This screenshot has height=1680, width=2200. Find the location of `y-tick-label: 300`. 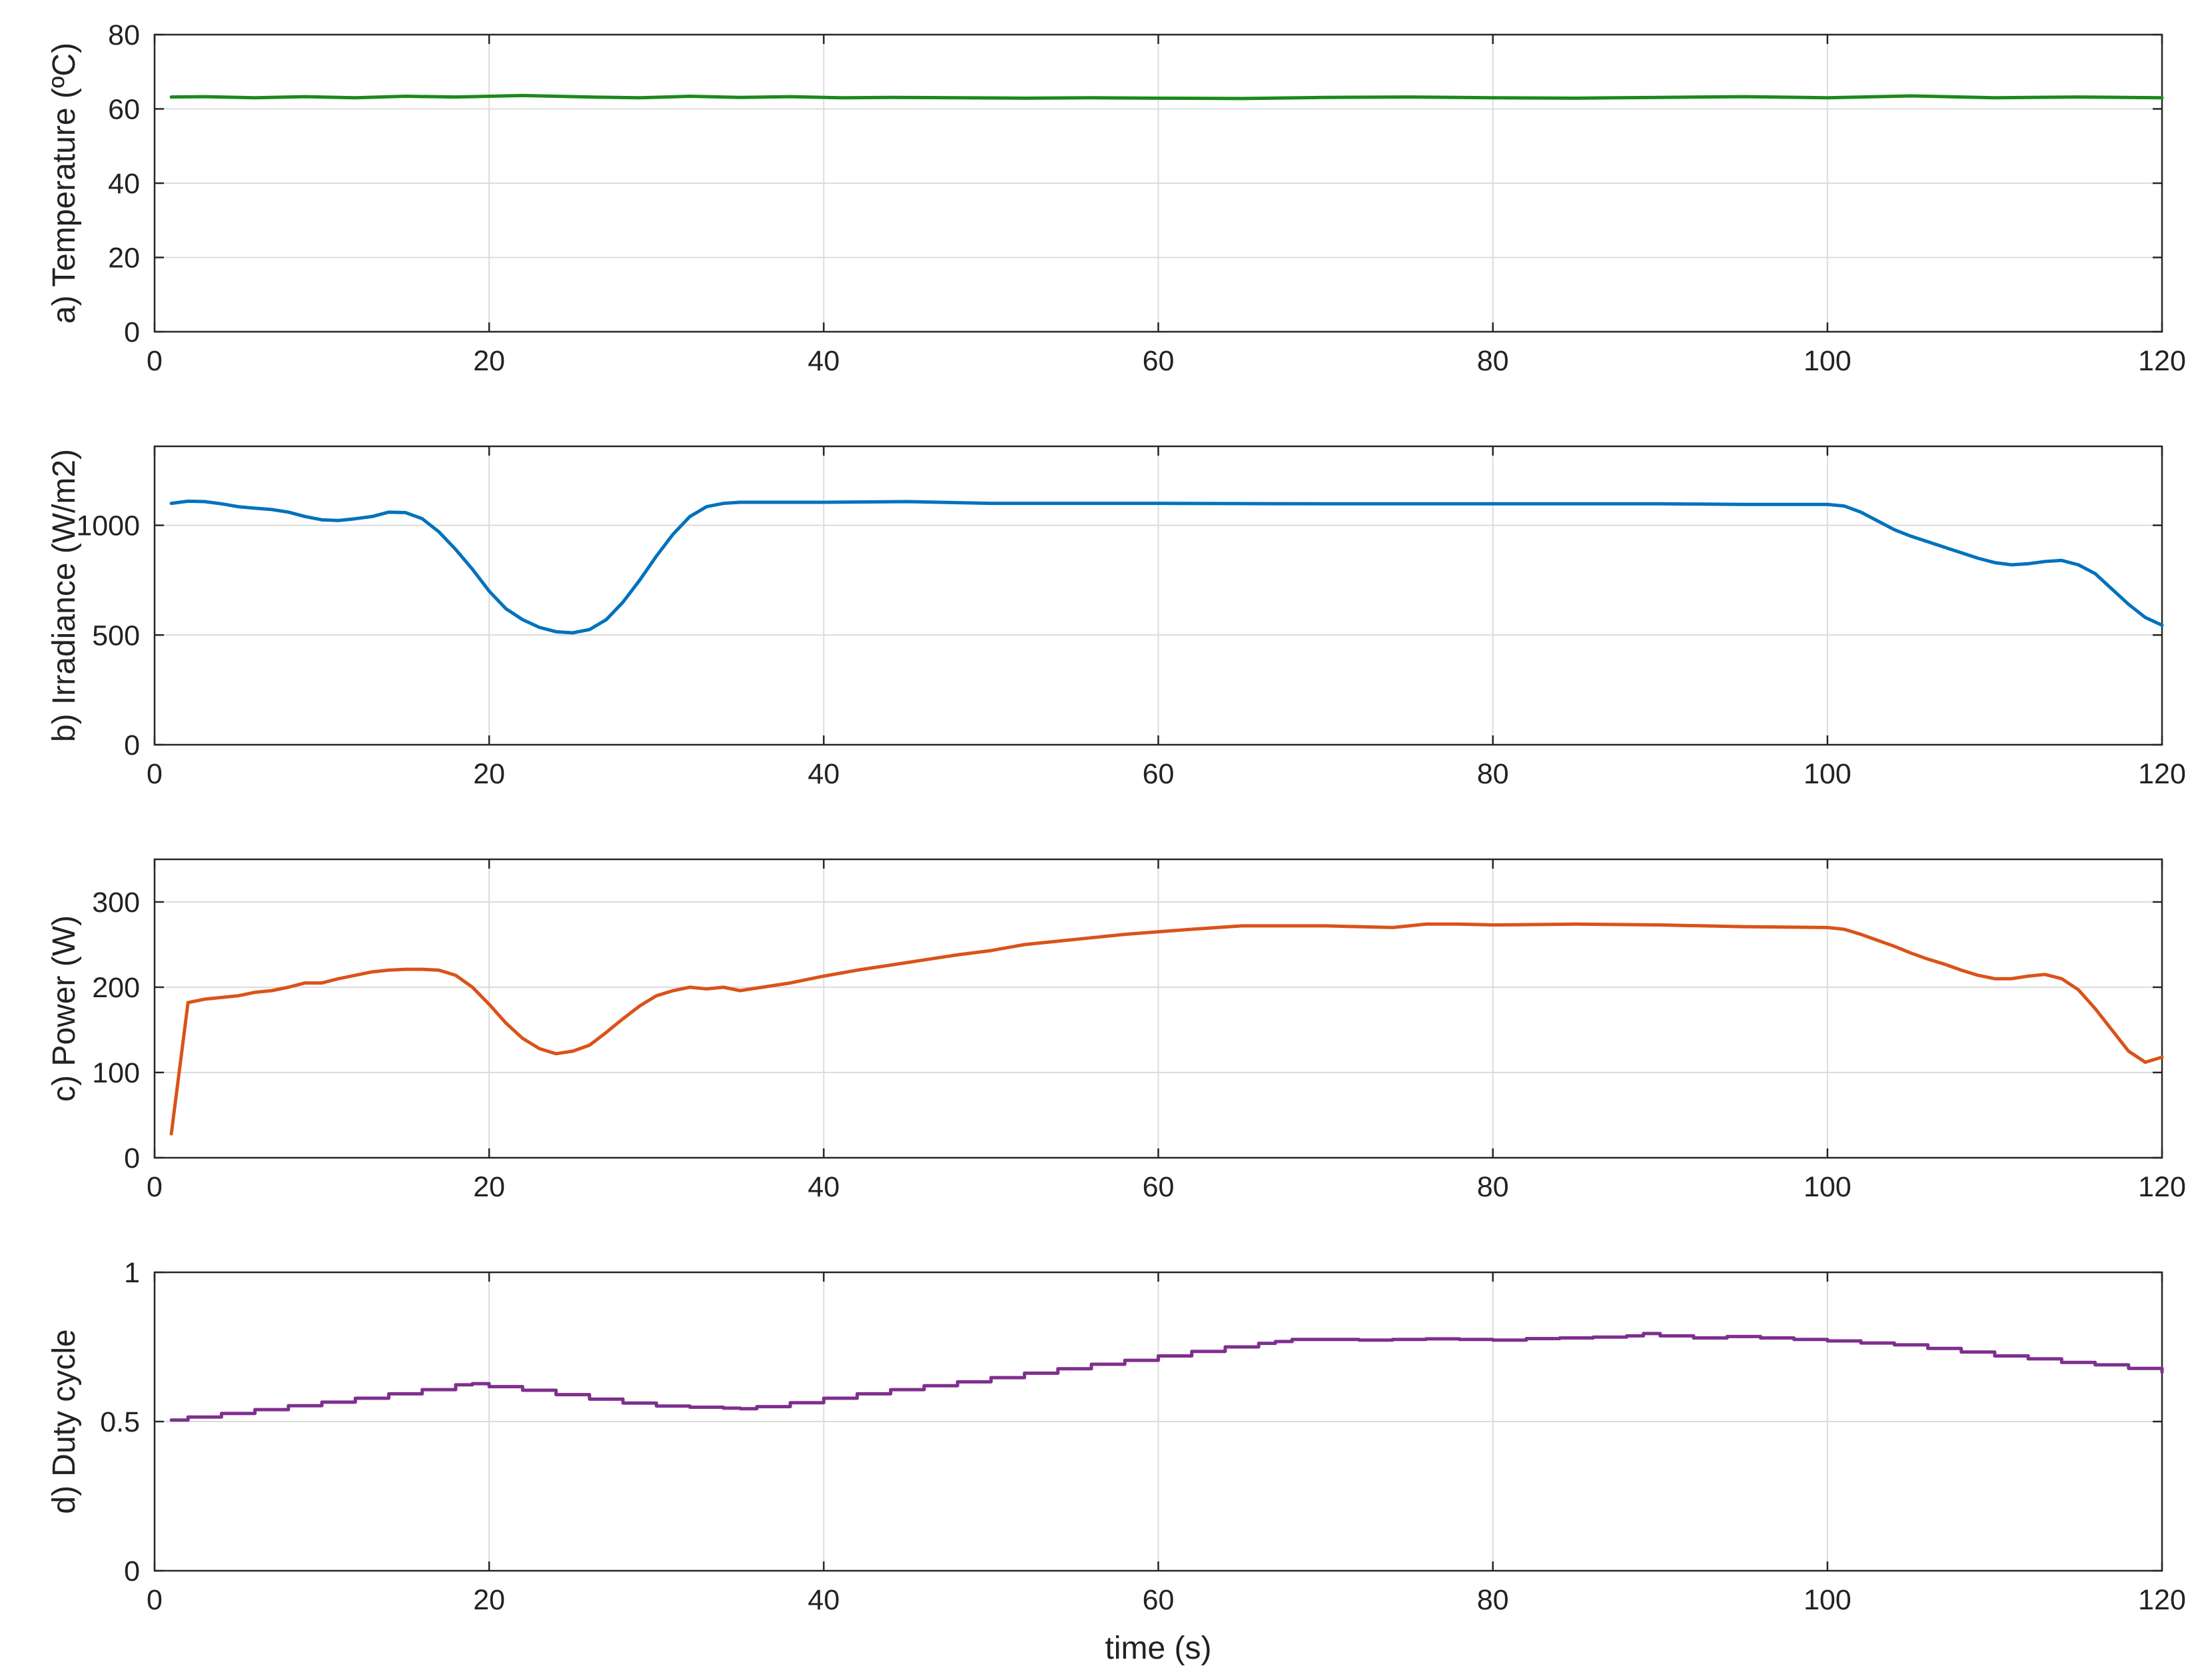

y-tick-label: 300 is located at coordinates (116, 903).